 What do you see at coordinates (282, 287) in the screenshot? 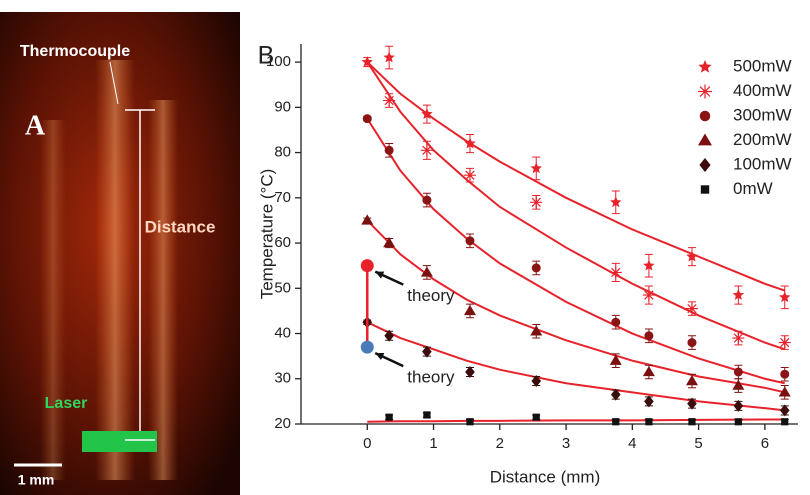
I see `y-tick-label: 50` at bounding box center [282, 287].